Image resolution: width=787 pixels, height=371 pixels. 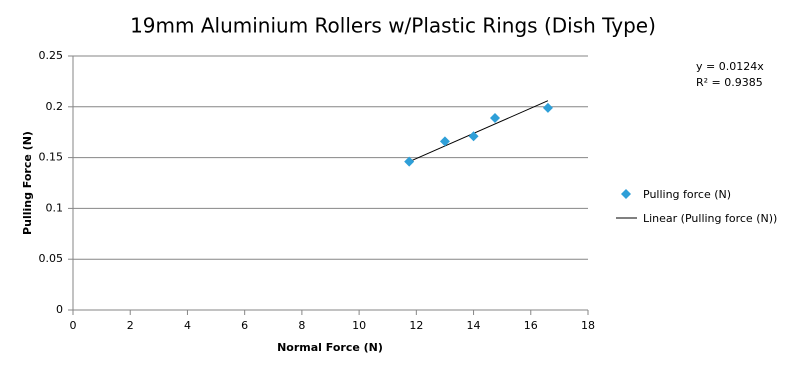 I want to click on x-tick-label: 10, so click(x=359, y=325).